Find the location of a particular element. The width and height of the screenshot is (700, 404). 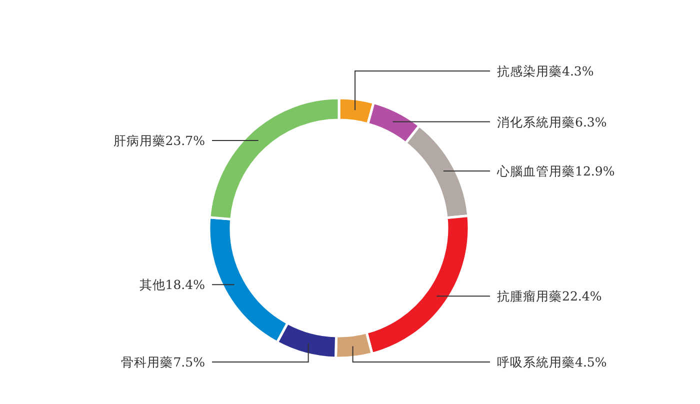

slice-label: 肝病用藥23.7% is located at coordinates (159, 140).